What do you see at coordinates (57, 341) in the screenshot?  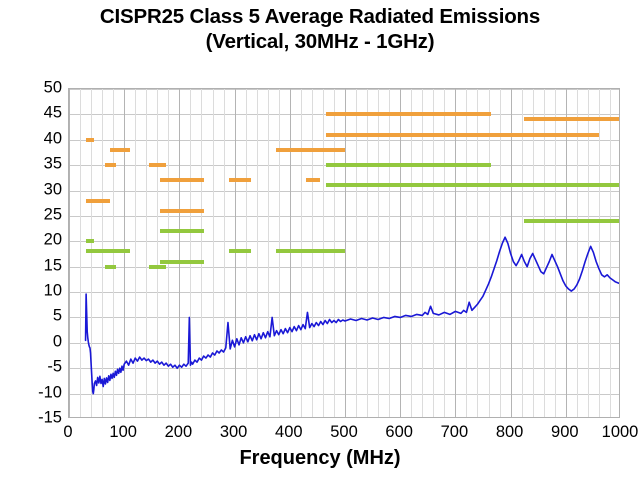 I see `y-tick-label: 0` at bounding box center [57, 341].